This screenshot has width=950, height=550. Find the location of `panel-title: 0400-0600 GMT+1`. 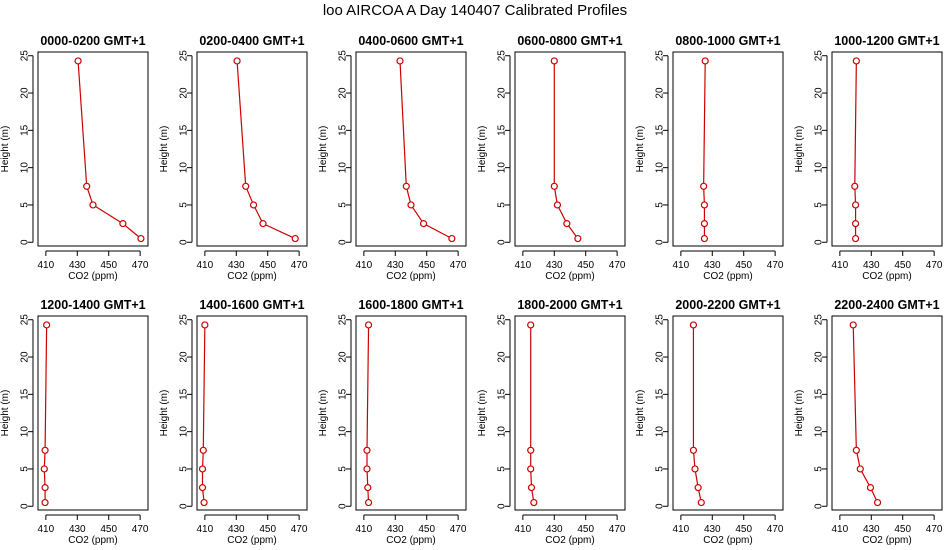

panel-title: 0400-0600 GMT+1 is located at coordinates (410, 41).